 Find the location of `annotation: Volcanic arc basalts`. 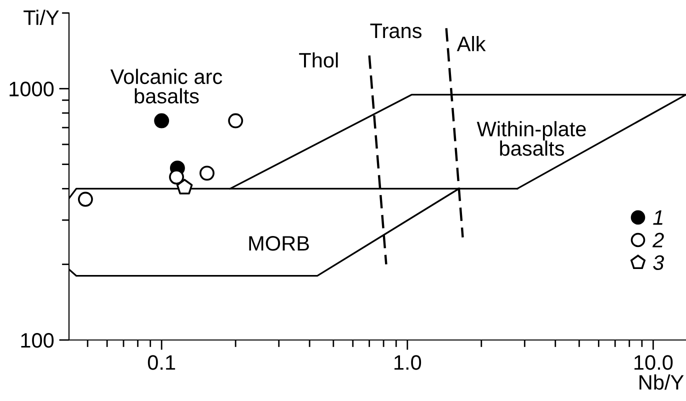

annotation: Volcanic arc basalts is located at coordinates (166, 86).